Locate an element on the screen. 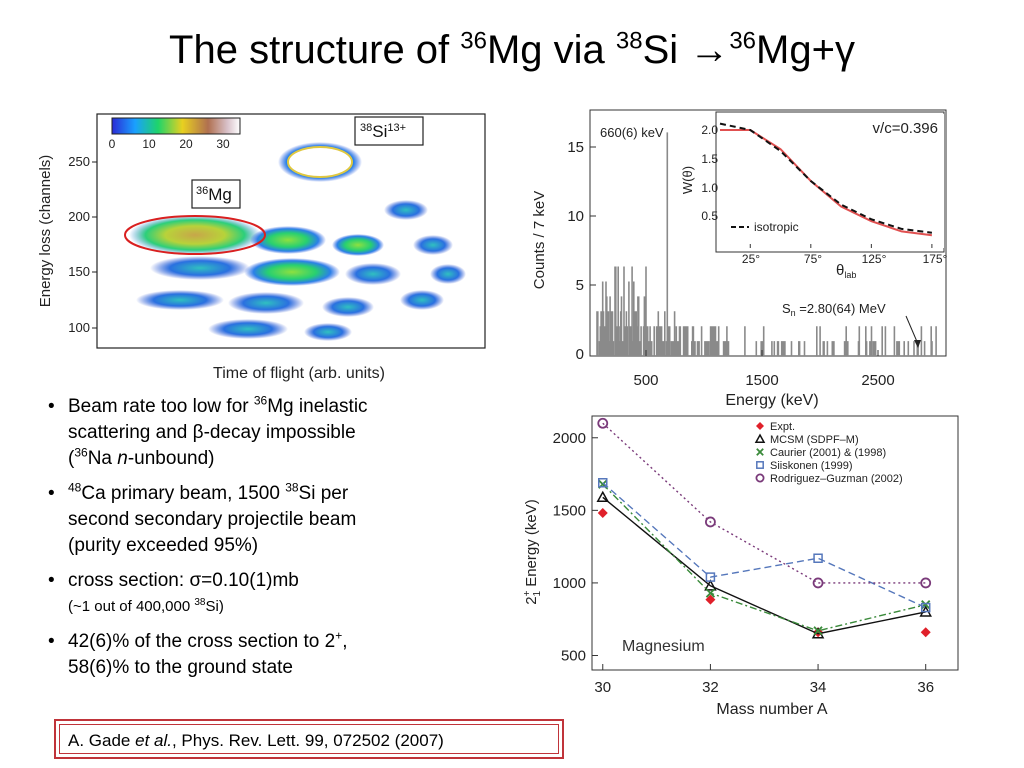  sigma-symbol: σ is located at coordinates (195, 580).